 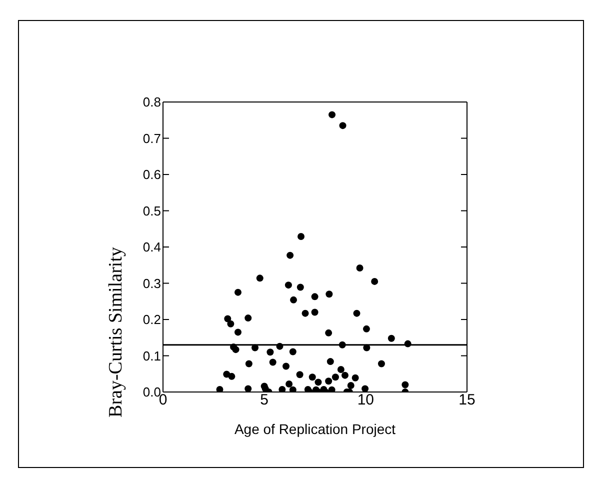 I want to click on y-tick-label: 0.6, so click(x=151, y=174).